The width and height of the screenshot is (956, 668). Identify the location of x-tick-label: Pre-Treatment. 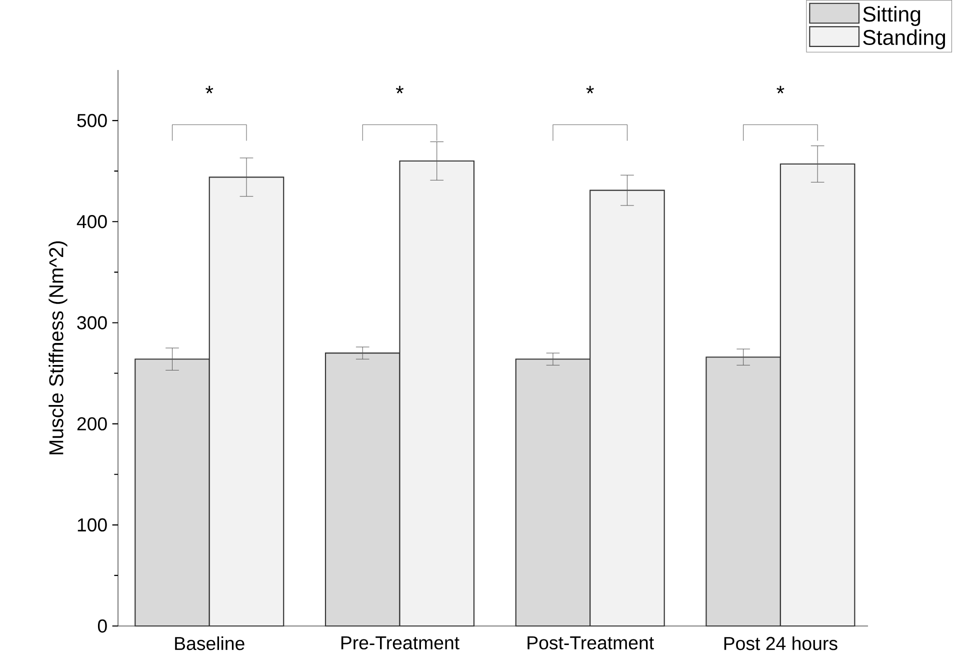
(400, 643).